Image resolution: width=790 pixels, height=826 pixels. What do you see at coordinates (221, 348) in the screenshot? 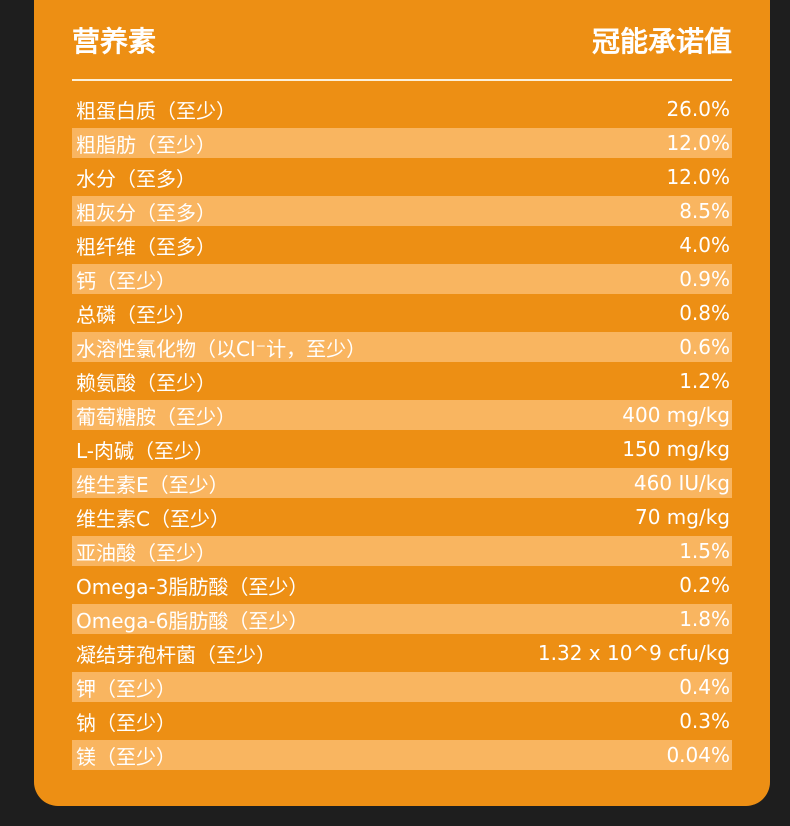
I see `nutrient-name: 水溶性氯化物（以Cl⁻计，至少）` at bounding box center [221, 348].